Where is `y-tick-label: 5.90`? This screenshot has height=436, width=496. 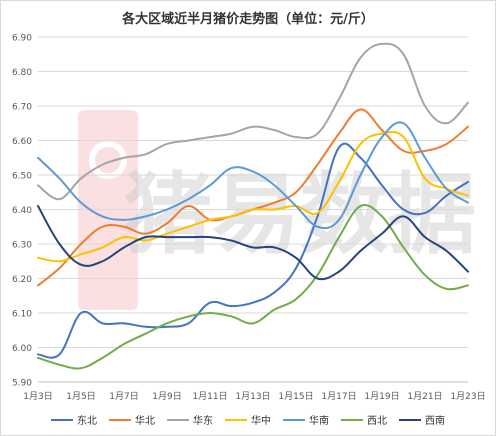
y-tick-label: 5.90 is located at coordinates (22, 384).